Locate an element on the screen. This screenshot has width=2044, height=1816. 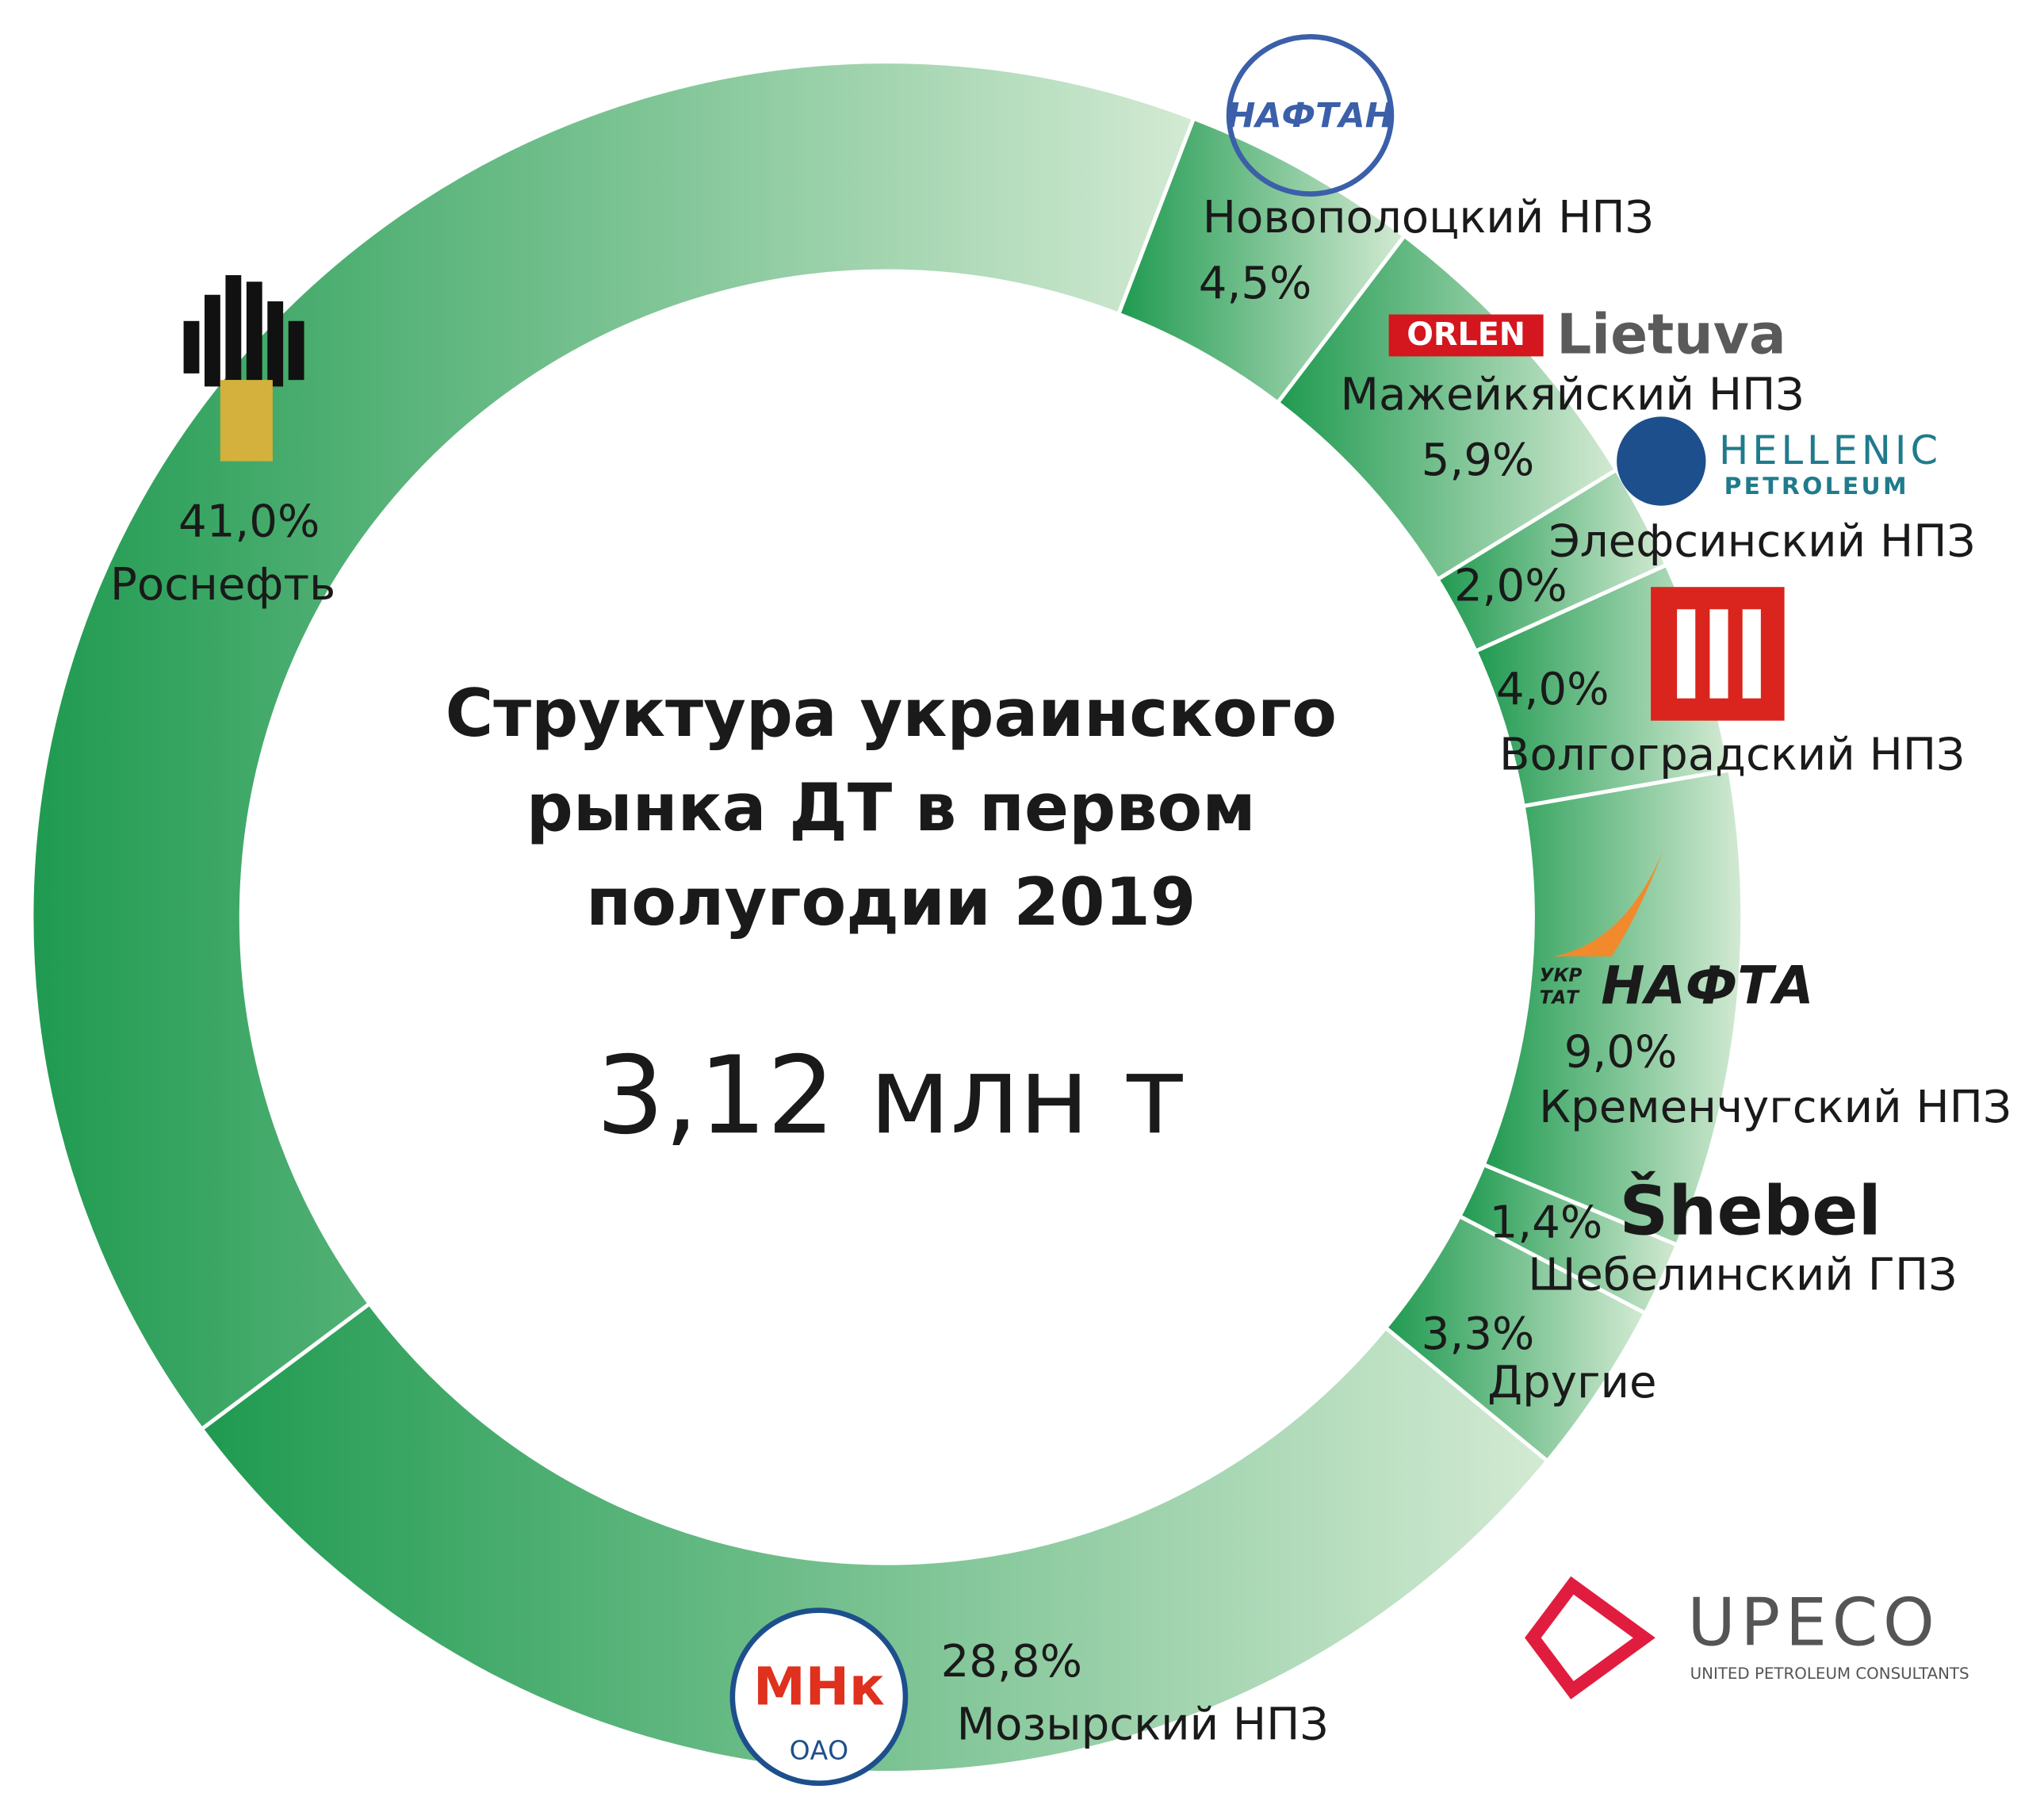
logo-text: НАФТА is located at coordinates (1707, 986).